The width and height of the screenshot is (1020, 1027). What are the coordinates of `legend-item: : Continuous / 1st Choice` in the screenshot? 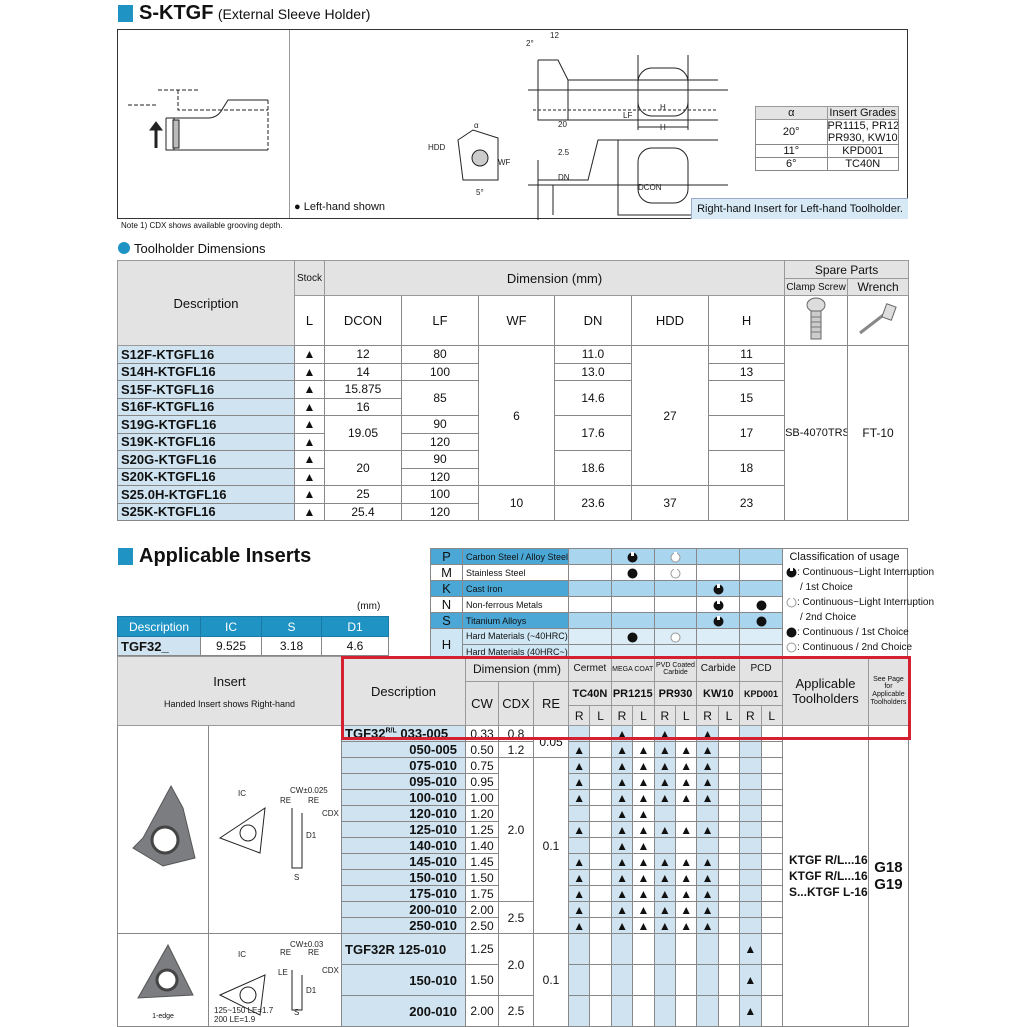 It's located at (847, 632).